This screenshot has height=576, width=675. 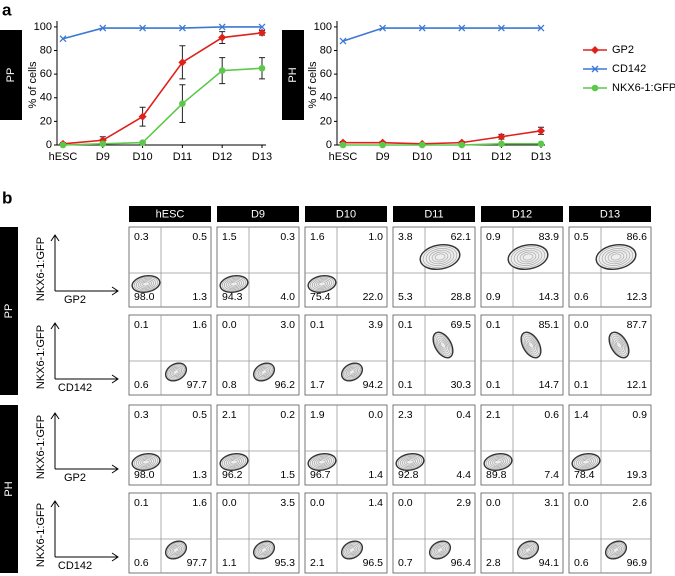 What do you see at coordinates (643, 88) in the screenshot?
I see `legend-label: NKX6-1:GFP` at bounding box center [643, 88].